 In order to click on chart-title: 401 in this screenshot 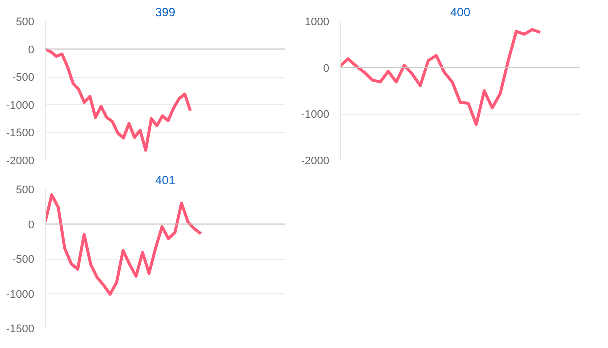, I will do `click(165, 181)`.